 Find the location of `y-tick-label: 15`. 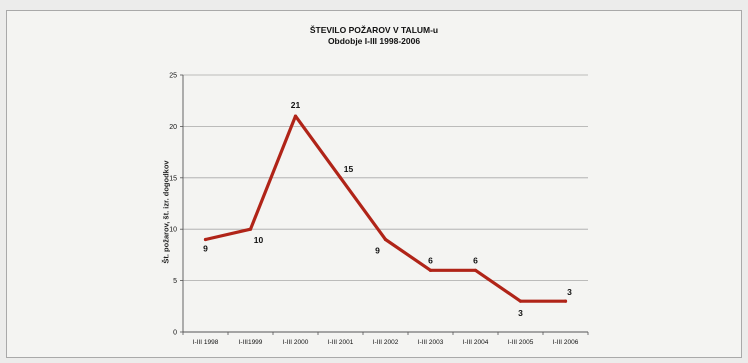

y-tick-label: 15 is located at coordinates (173, 178).